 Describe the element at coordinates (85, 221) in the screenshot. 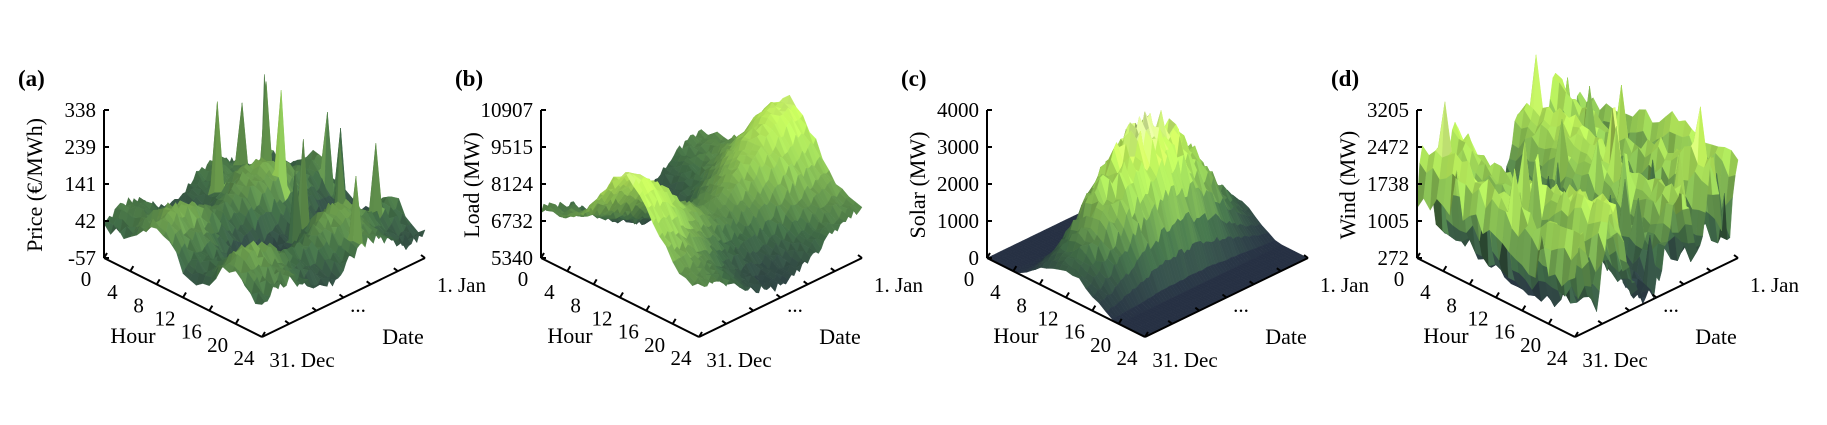

I see `z-tick-label: 42` at that location.